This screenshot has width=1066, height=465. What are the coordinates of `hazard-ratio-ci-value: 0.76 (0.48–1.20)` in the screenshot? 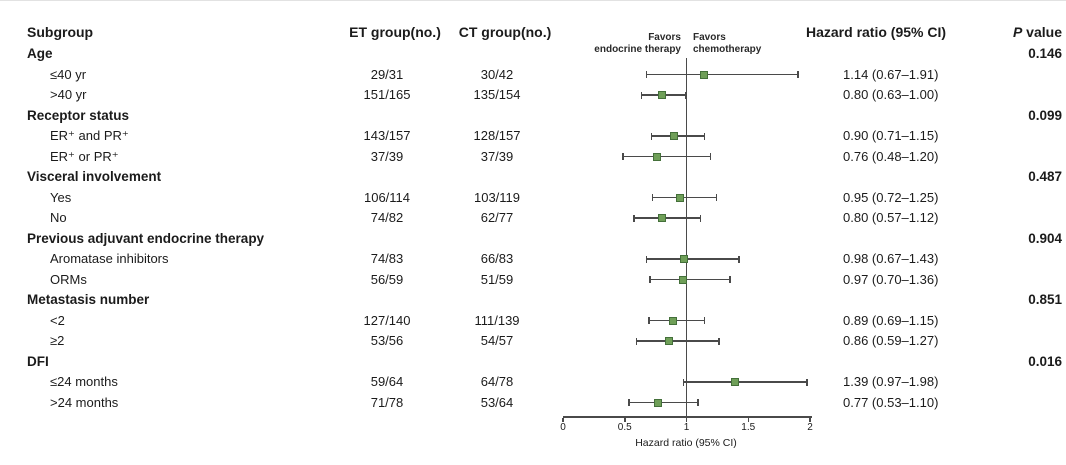 It's located at (891, 156).